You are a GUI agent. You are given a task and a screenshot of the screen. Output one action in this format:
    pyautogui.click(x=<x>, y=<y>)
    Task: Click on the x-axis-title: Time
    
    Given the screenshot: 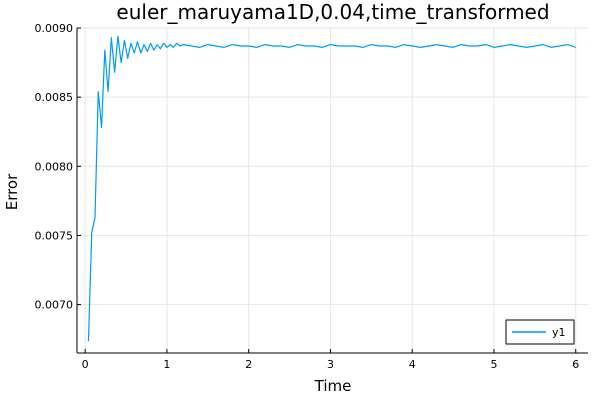 What is the action you would take?
    pyautogui.click(x=333, y=386)
    